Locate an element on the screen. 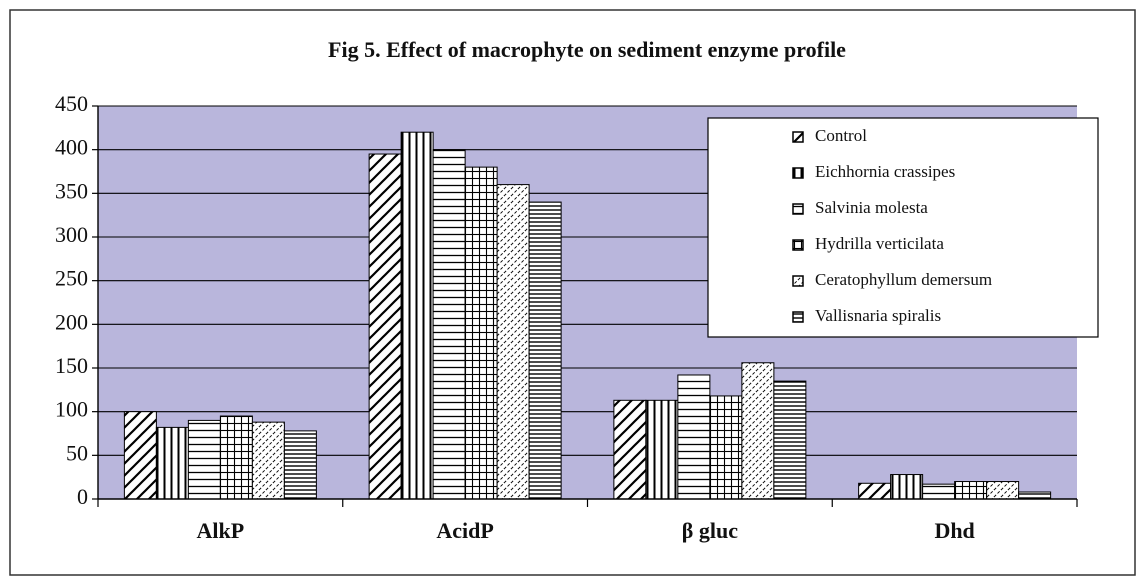 The image size is (1145, 578). legend-label: Control is located at coordinates (841, 135).